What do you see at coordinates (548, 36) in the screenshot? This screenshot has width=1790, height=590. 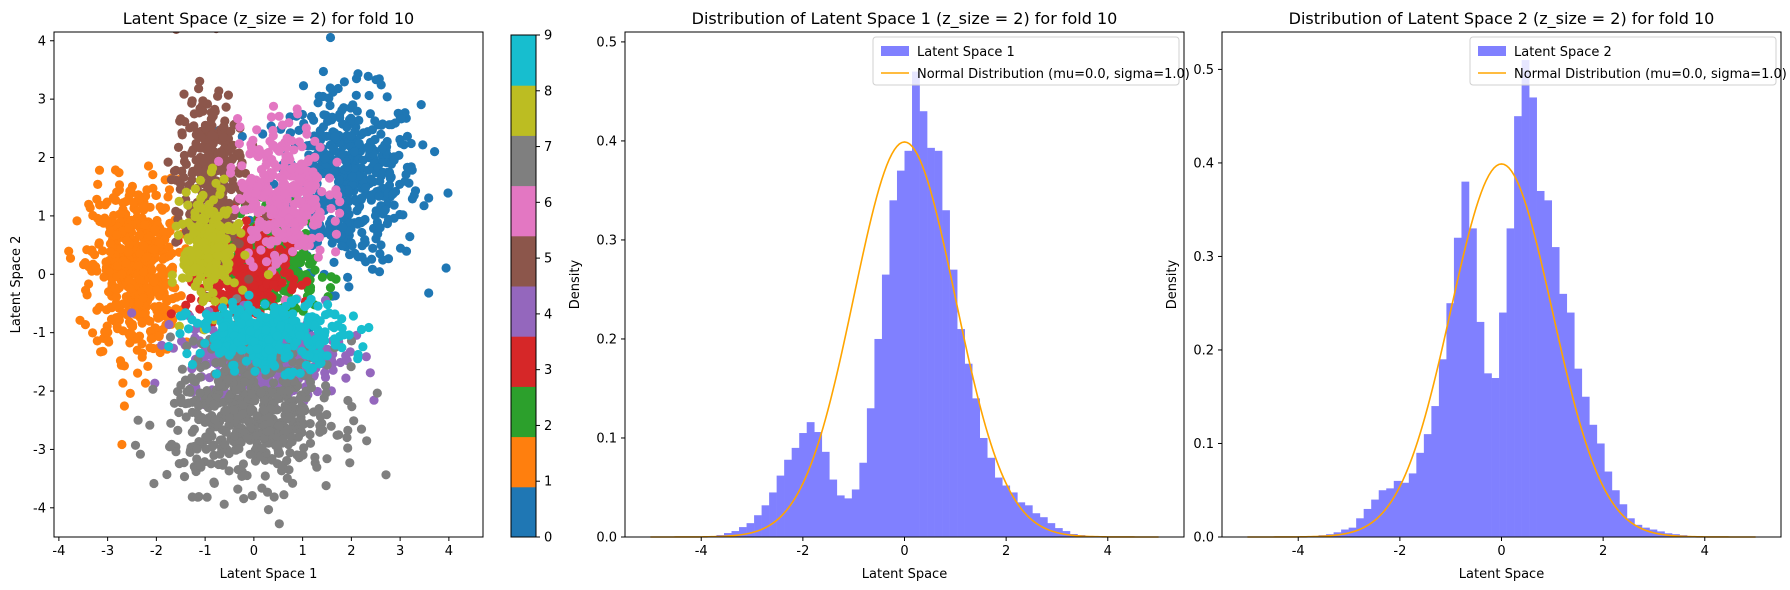 I see `colorbar-tick-label: 9` at bounding box center [548, 36].